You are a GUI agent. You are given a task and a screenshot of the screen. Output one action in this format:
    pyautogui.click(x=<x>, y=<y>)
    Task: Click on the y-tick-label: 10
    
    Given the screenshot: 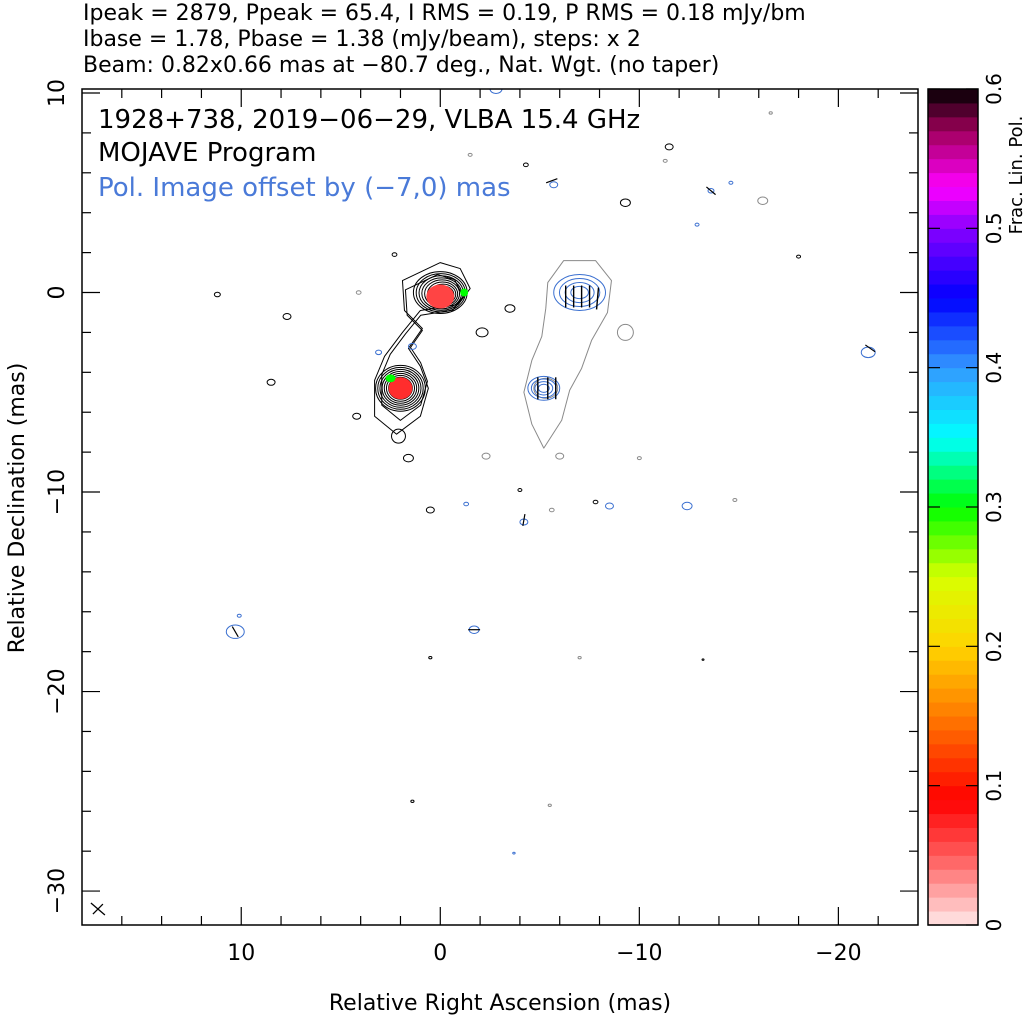 What is the action you would take?
    pyautogui.click(x=57, y=93)
    